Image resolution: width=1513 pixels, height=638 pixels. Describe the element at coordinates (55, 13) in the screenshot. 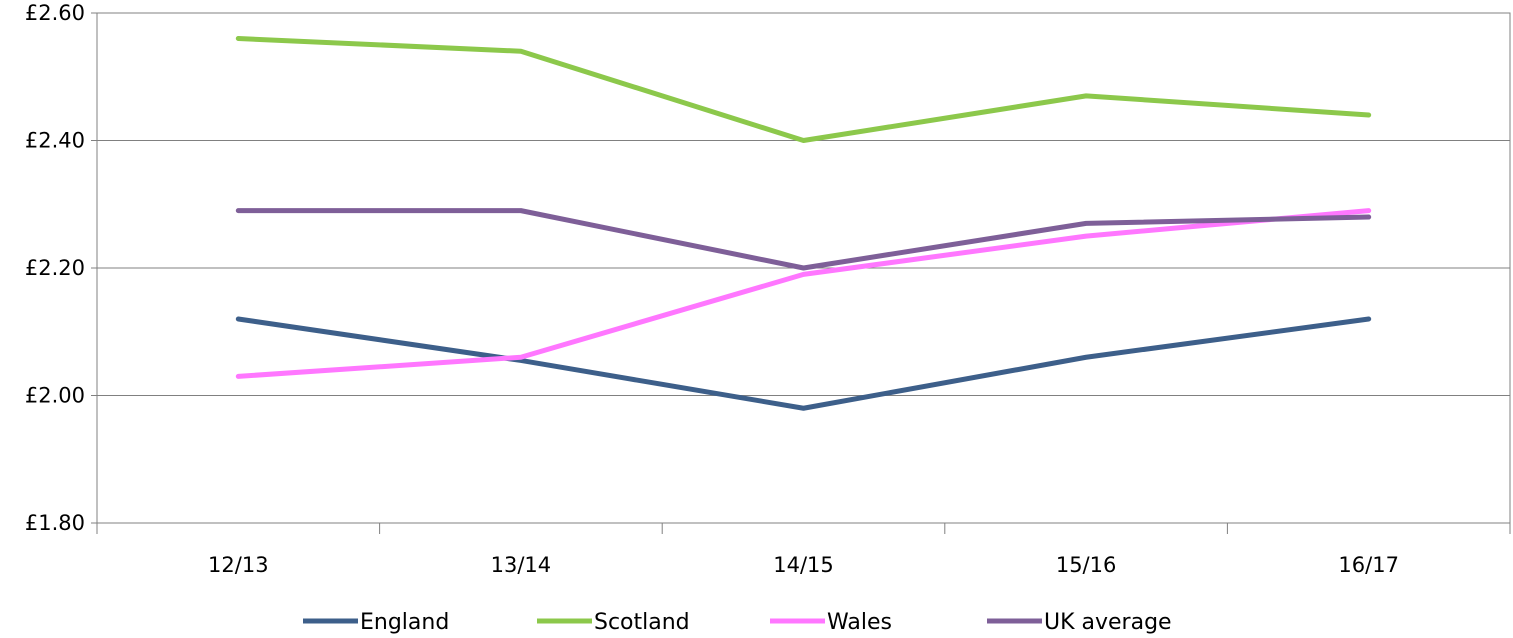

I see `y-tick-label: £2.60` at that location.